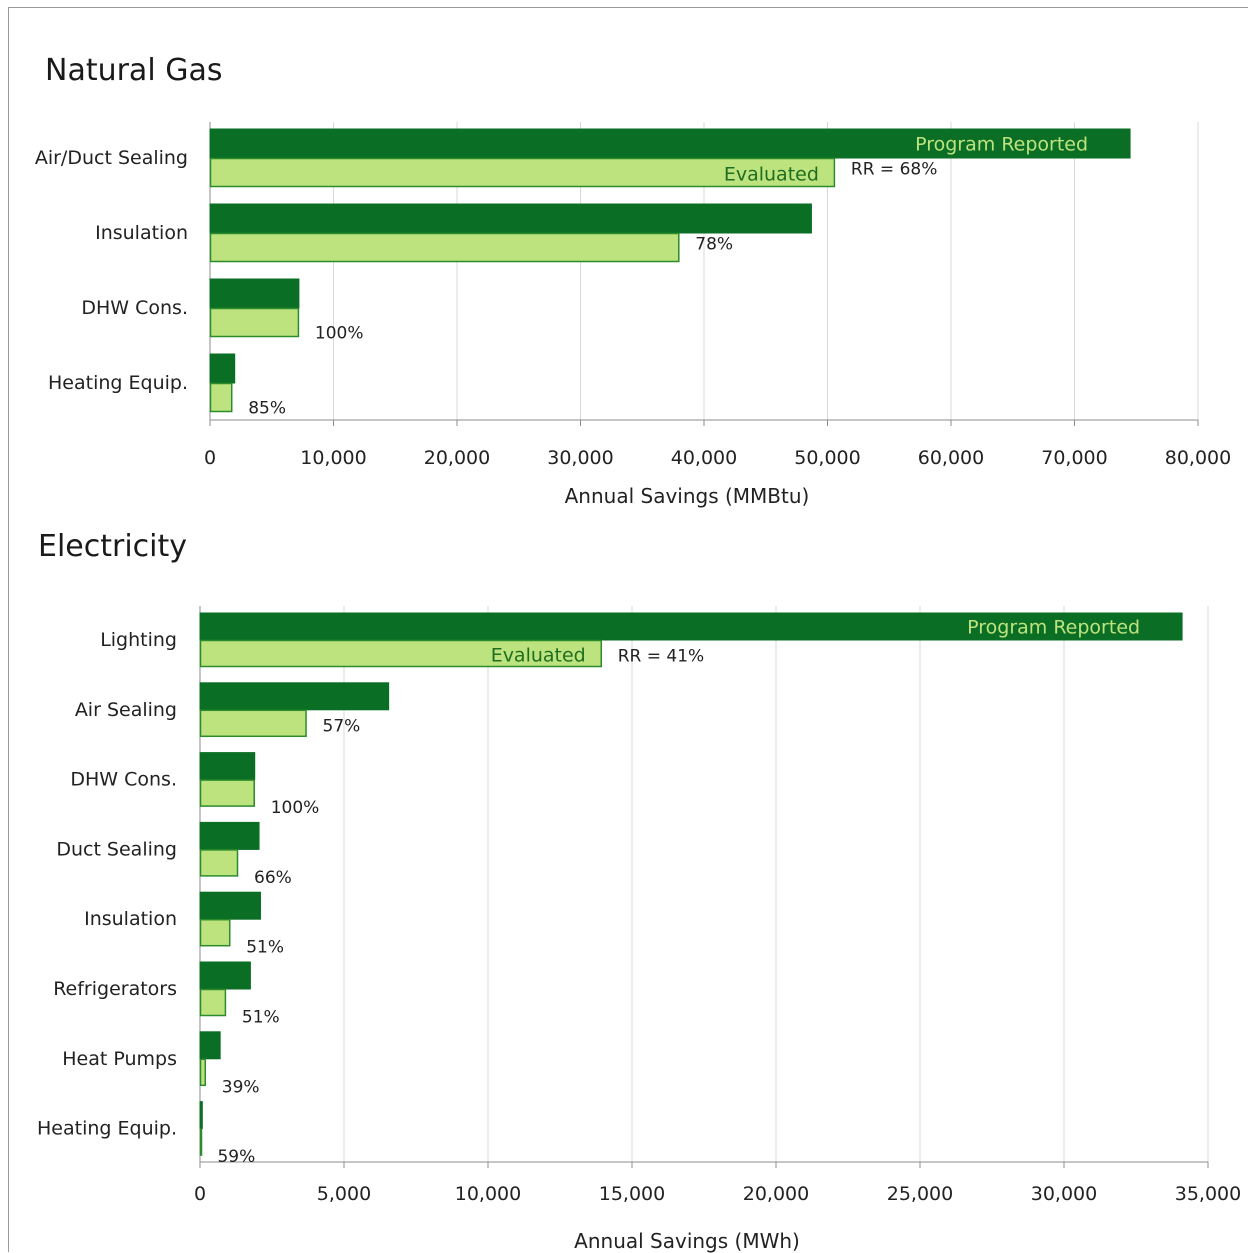  What do you see at coordinates (951, 458) in the screenshot?
I see `x-tick-label: 60,000` at bounding box center [951, 458].